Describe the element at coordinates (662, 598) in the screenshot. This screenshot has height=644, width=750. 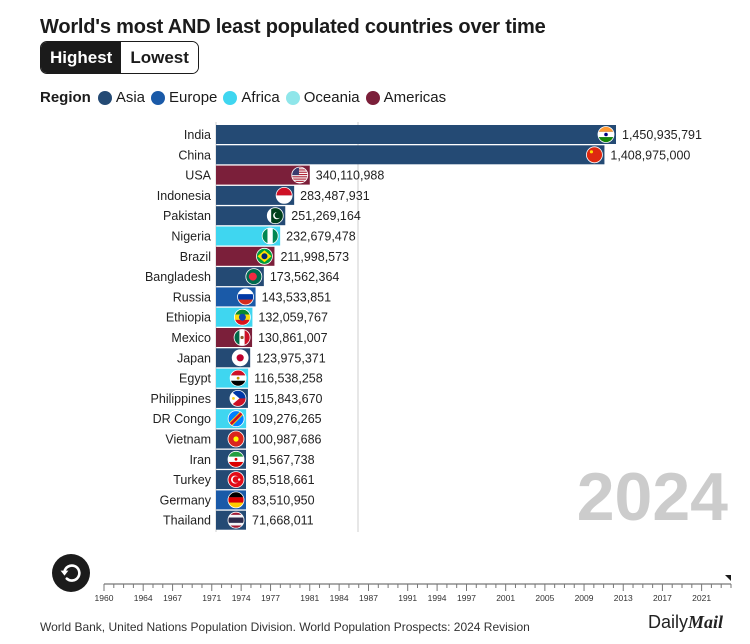
I see `timeline-tick-label: 2017` at that location.